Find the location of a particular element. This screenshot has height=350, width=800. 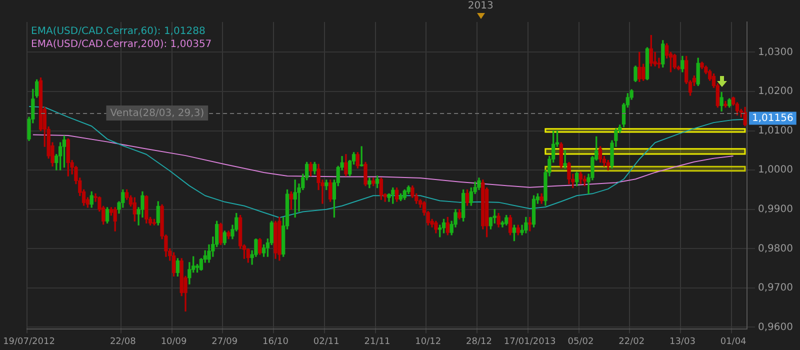

text: 2013 is located at coordinates (481, 6).